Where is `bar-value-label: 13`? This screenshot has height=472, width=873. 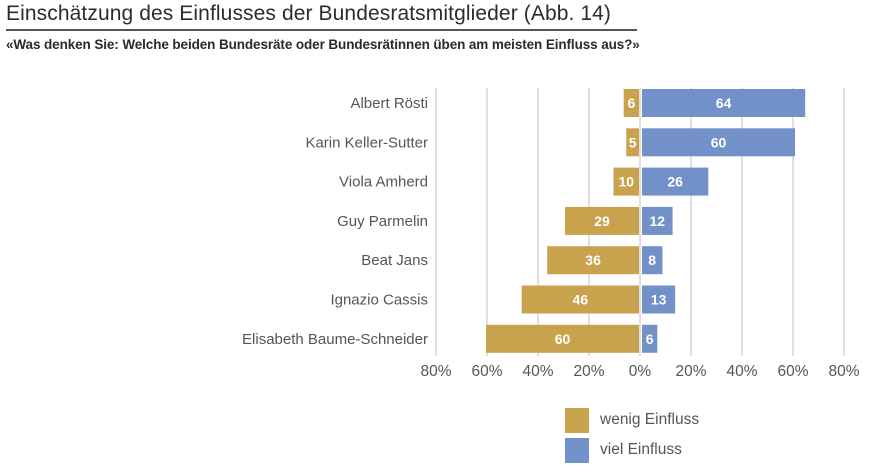
bar-value-label: 13 is located at coordinates (659, 300).